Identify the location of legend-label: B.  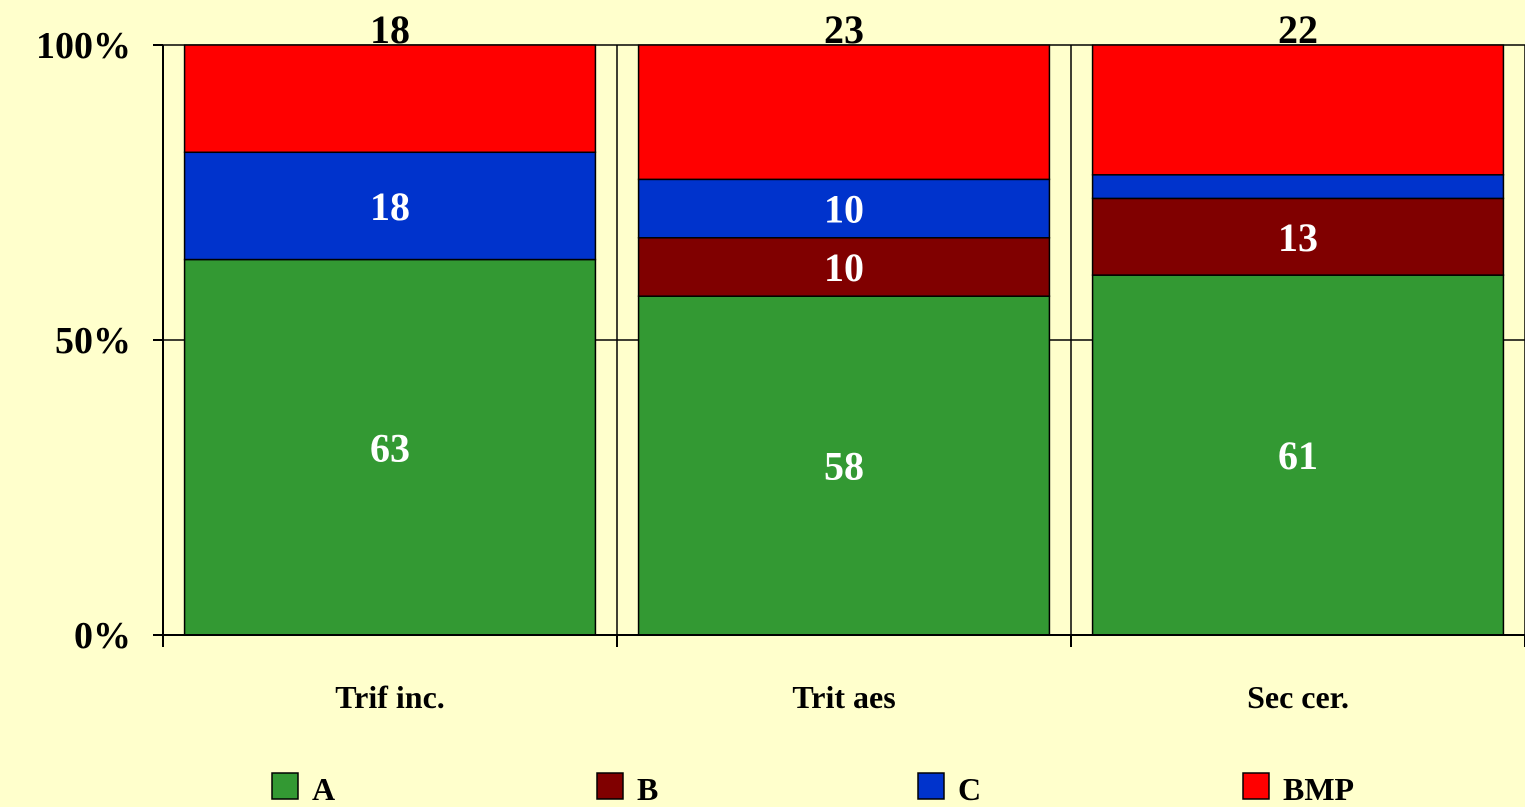
(647, 789).